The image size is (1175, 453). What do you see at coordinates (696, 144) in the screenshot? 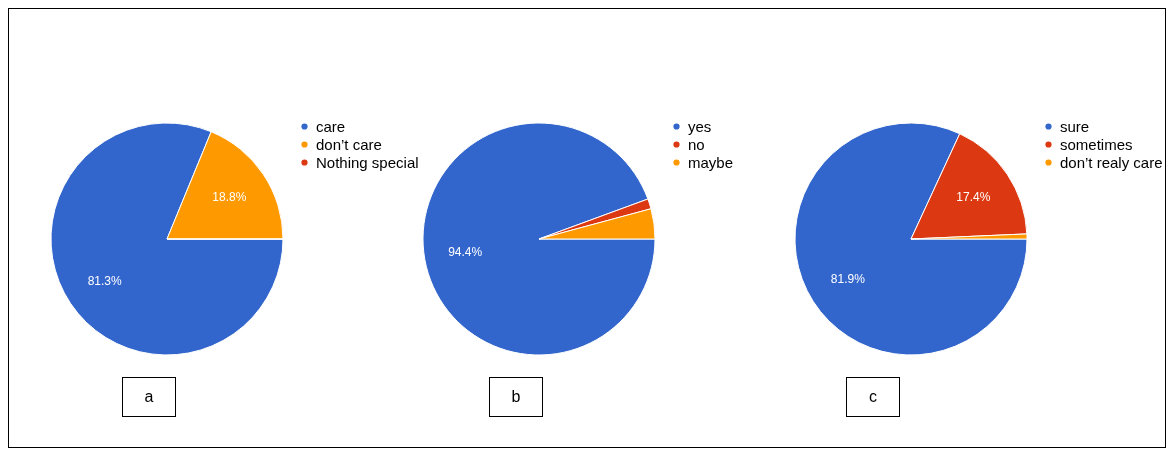
I see `legend-label: no` at bounding box center [696, 144].